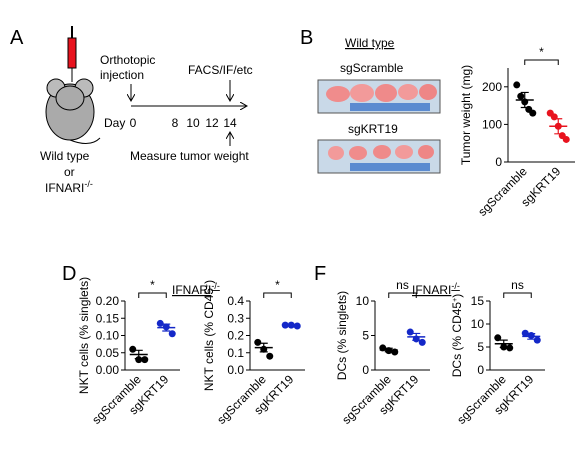 This screenshot has width=587, height=449. Describe the element at coordinates (73, 85) in the screenshot. I see `mouse-icon` at that location.